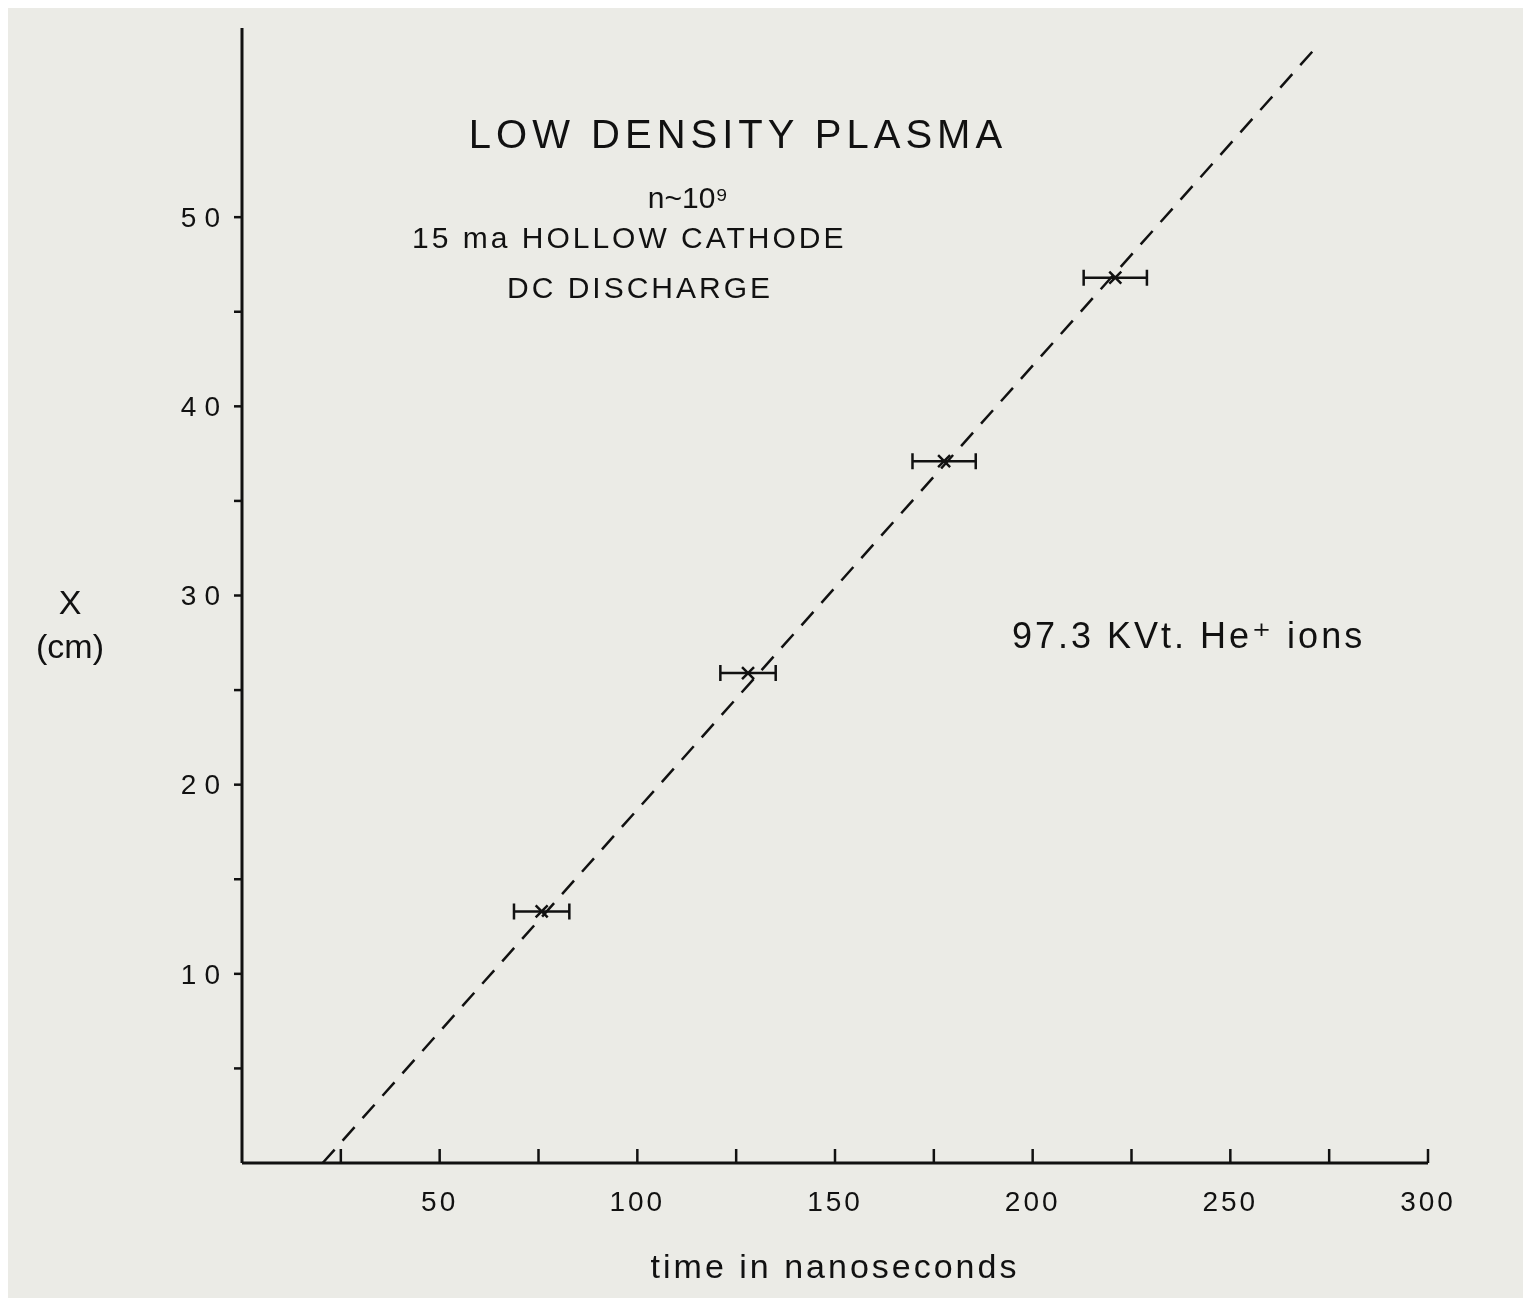 Image resolution: width=1531 pixels, height=1303 pixels. What do you see at coordinates (204, 596) in the screenshot?
I see `y-tick-label: 30` at bounding box center [204, 596].